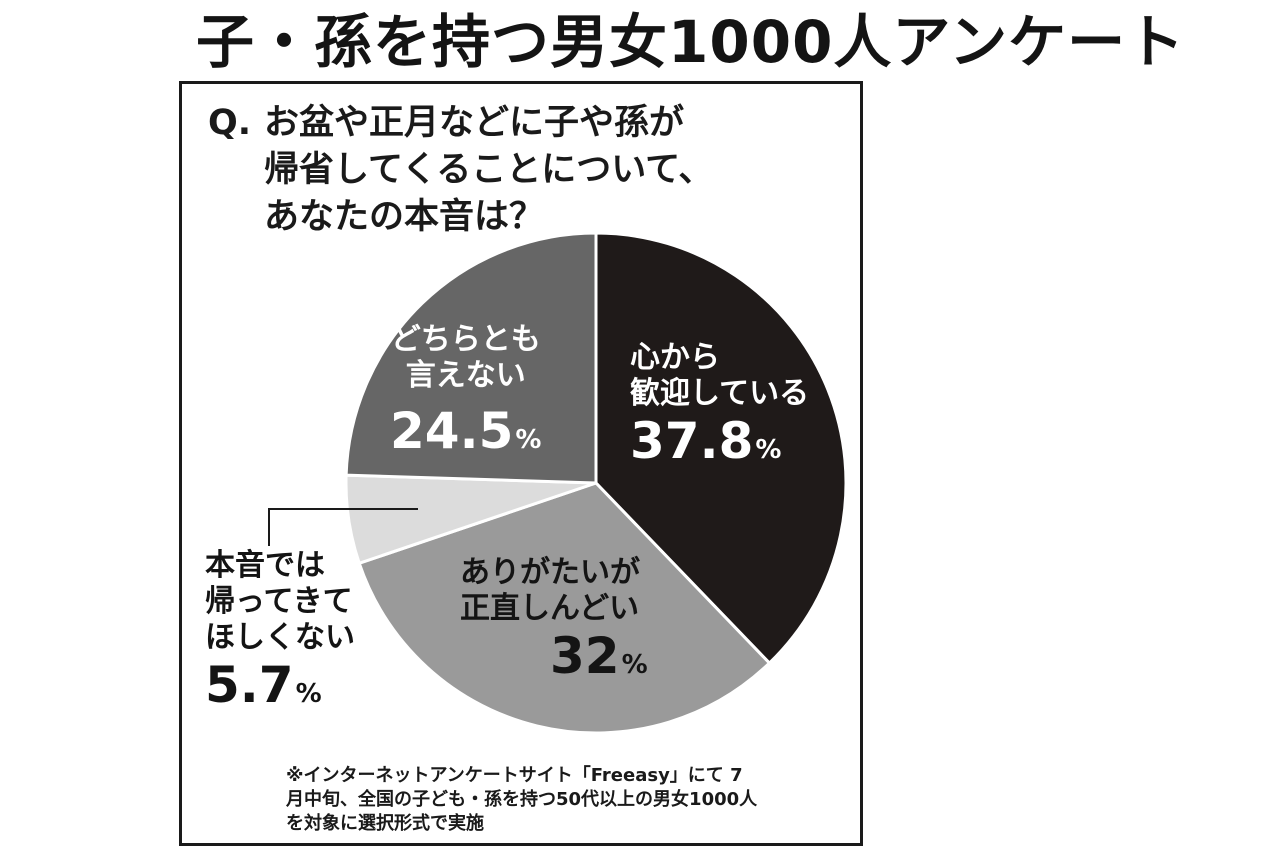 The image size is (1280, 854). Describe the element at coordinates (720, 393) in the screenshot. I see `slice-category-line: 歓迎している` at that location.